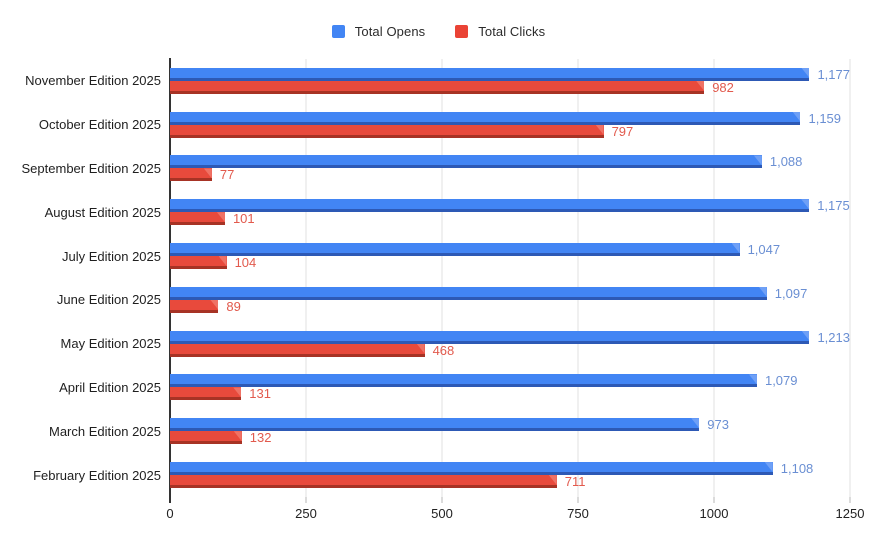  What do you see at coordinates (378, 31) in the screenshot?
I see `legend-item-total-opens: Total Opens` at bounding box center [378, 31].